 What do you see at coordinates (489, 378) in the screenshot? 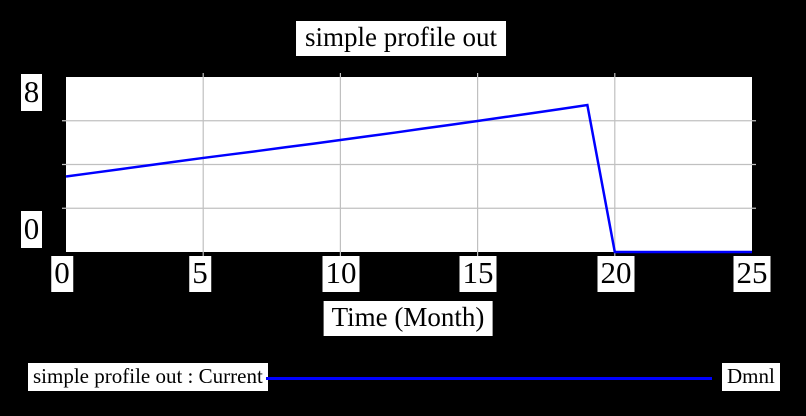
I see `legend-line-swatch` at bounding box center [489, 378].